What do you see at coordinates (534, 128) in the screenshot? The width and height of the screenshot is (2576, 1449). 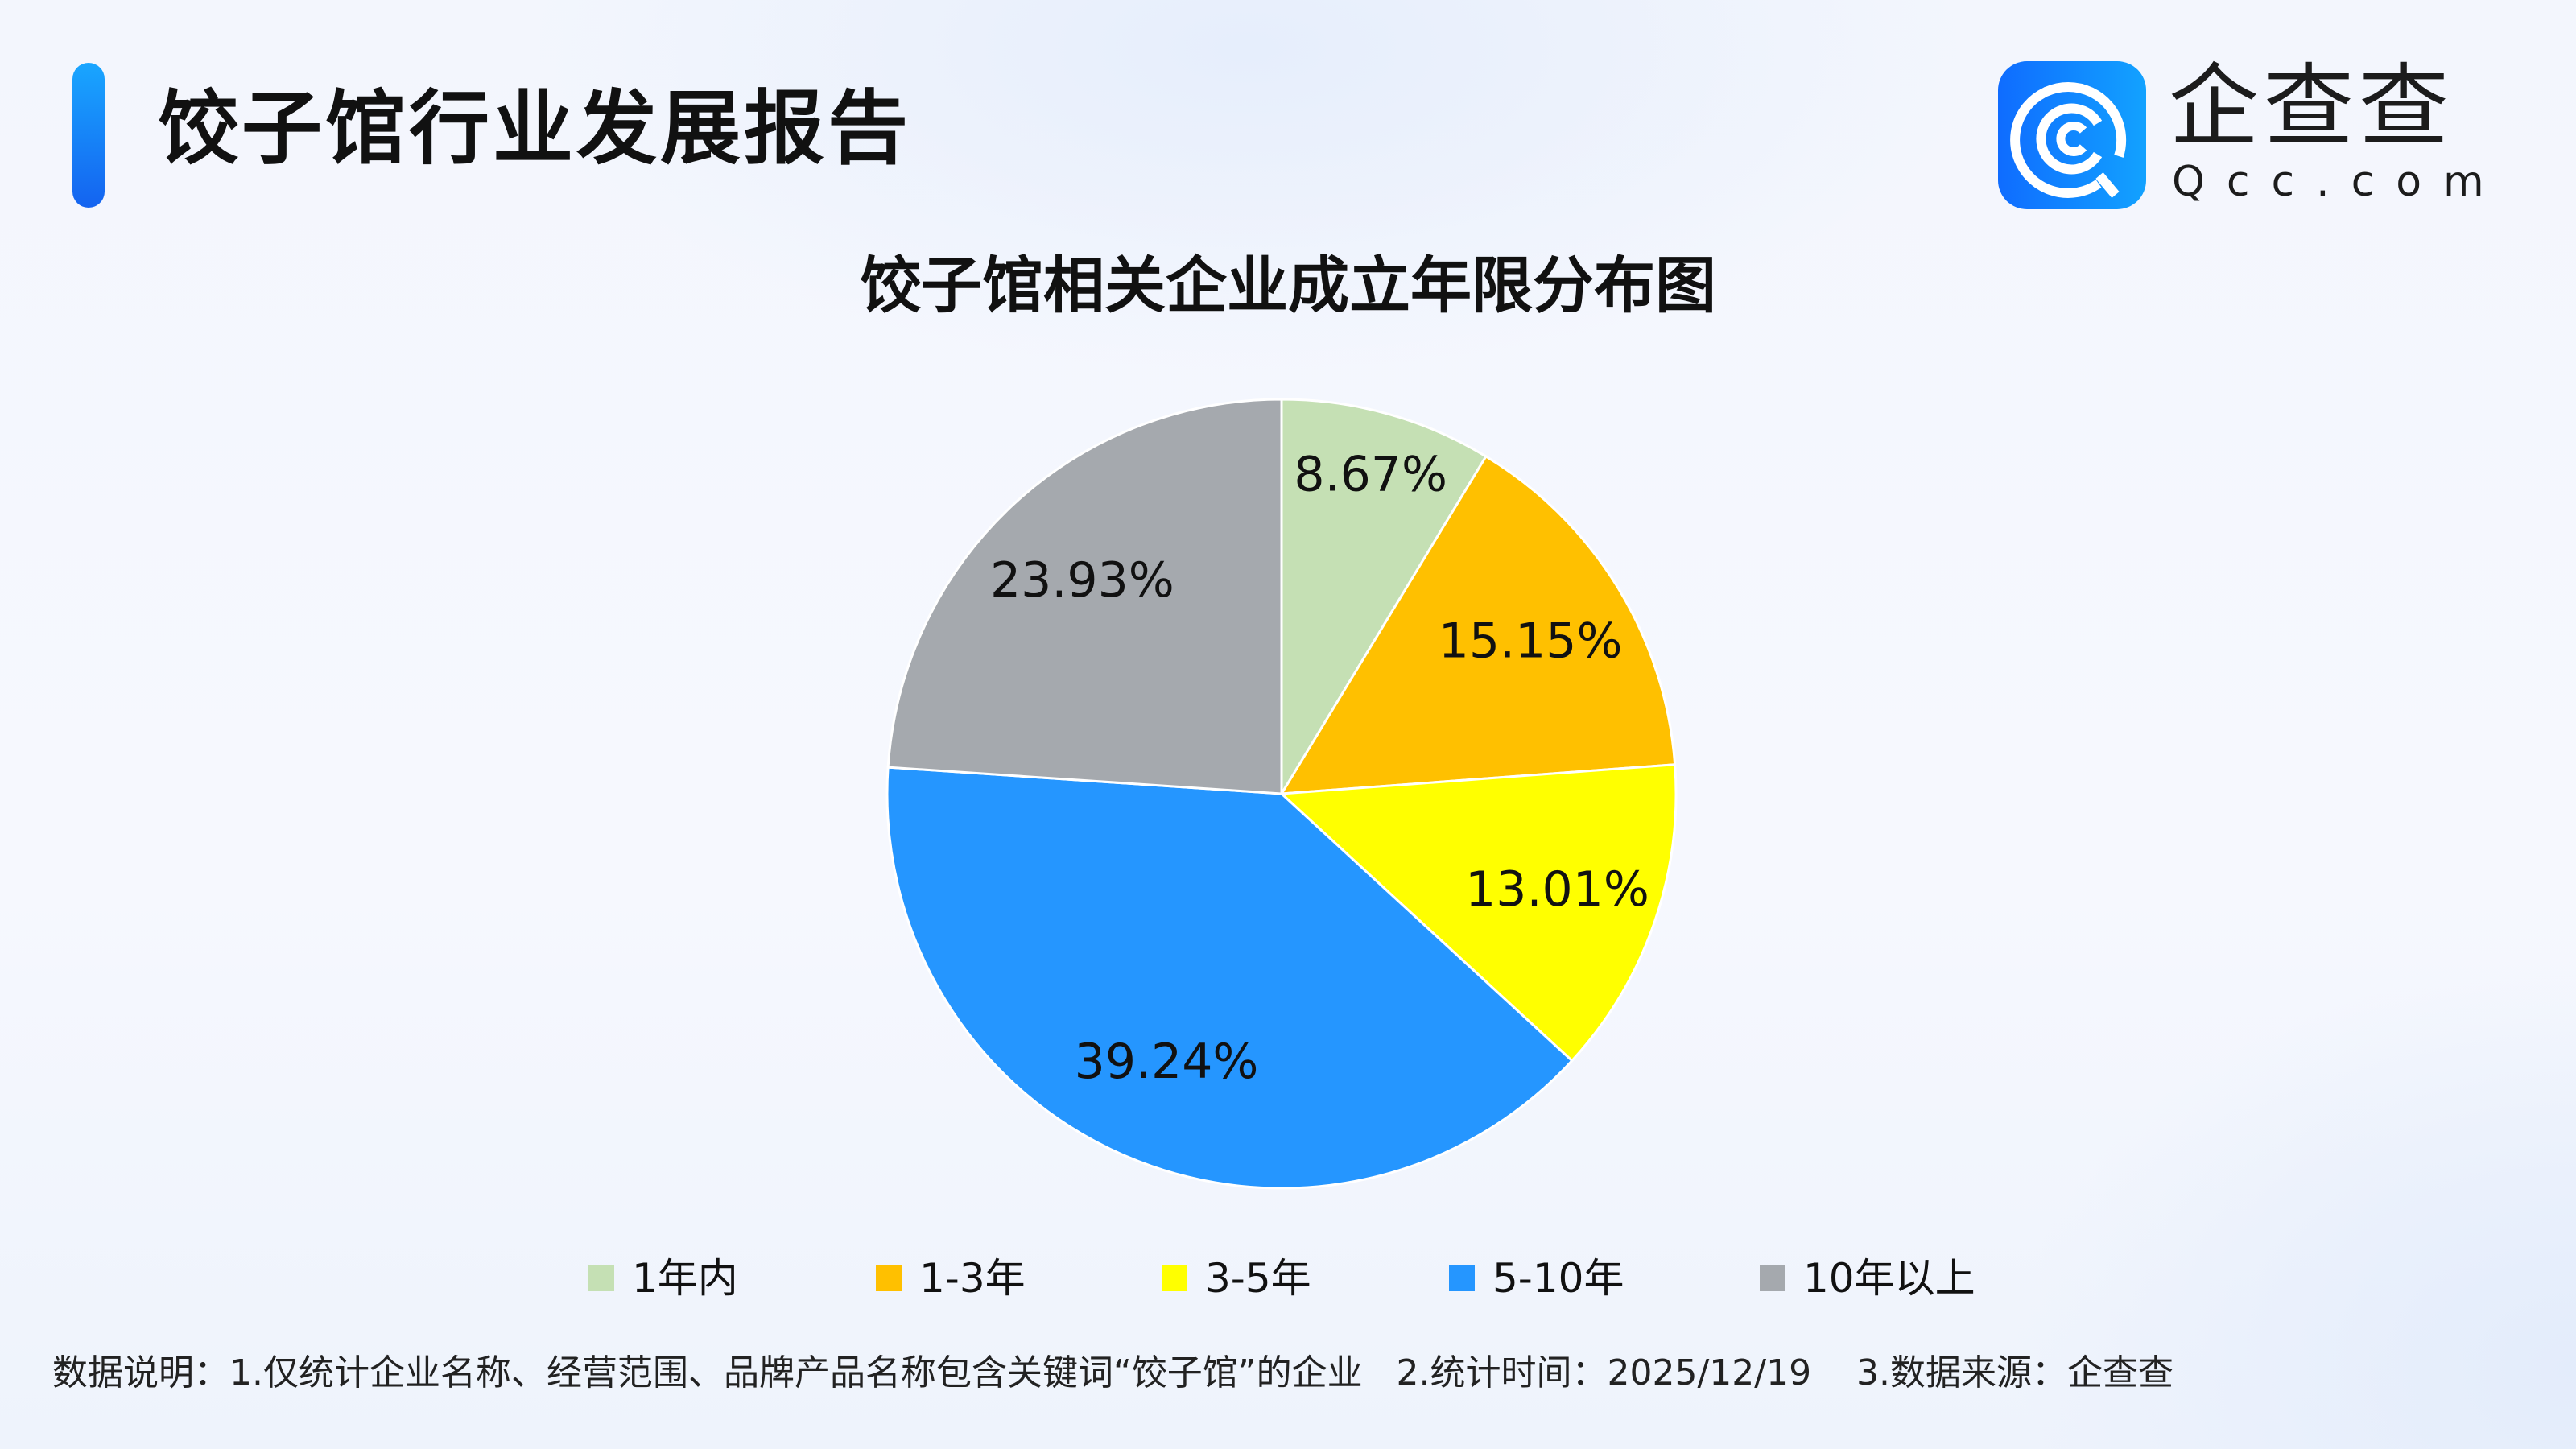 I see `page-title: 饺子馆行业发展报告` at bounding box center [534, 128].